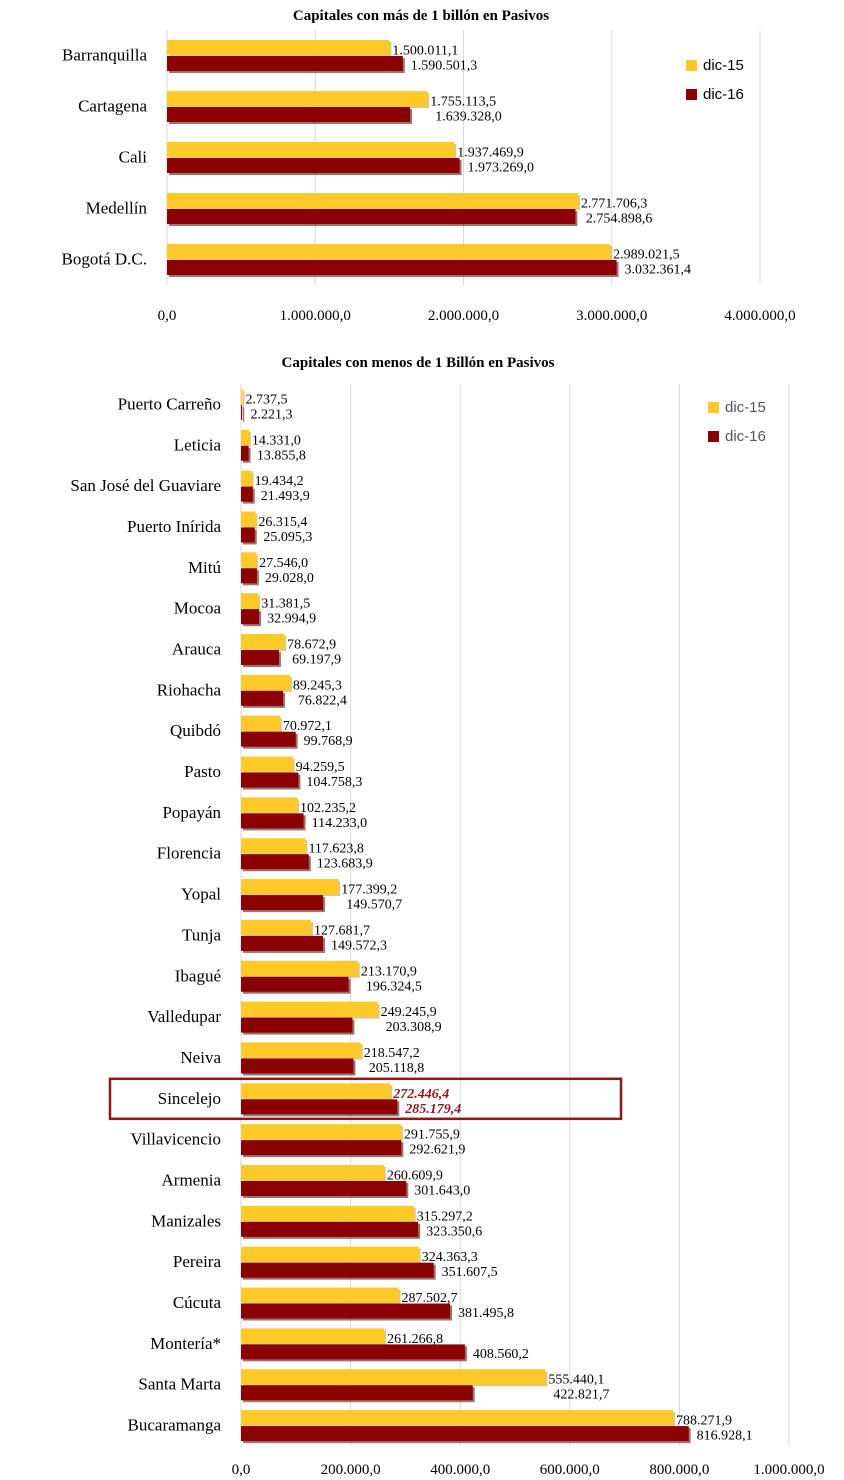 The width and height of the screenshot is (844, 1480). I want to click on data-label-dic16-medellin: 2.754.898,6, so click(619, 219).